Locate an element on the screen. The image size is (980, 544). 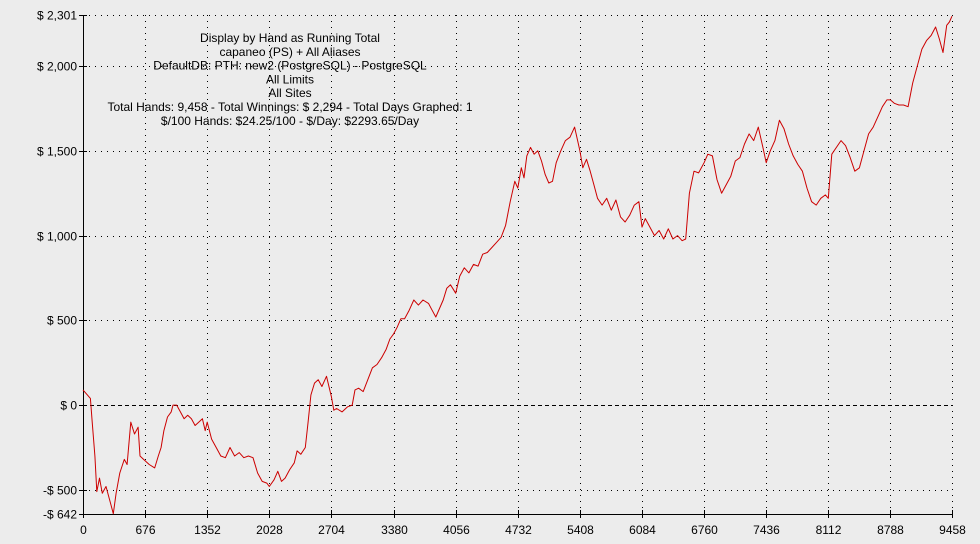
chart-title-line: All Limits is located at coordinates (290, 79).